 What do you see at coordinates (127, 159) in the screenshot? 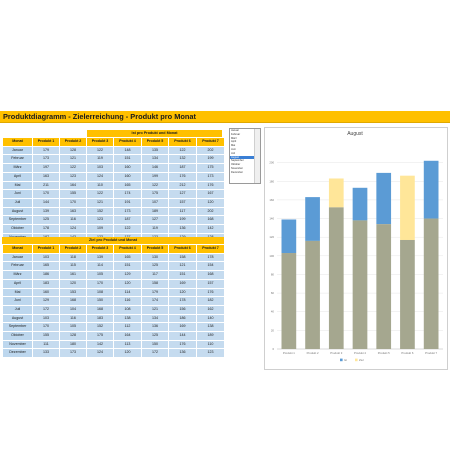
I see `value-cell: 151` at bounding box center [127, 159].